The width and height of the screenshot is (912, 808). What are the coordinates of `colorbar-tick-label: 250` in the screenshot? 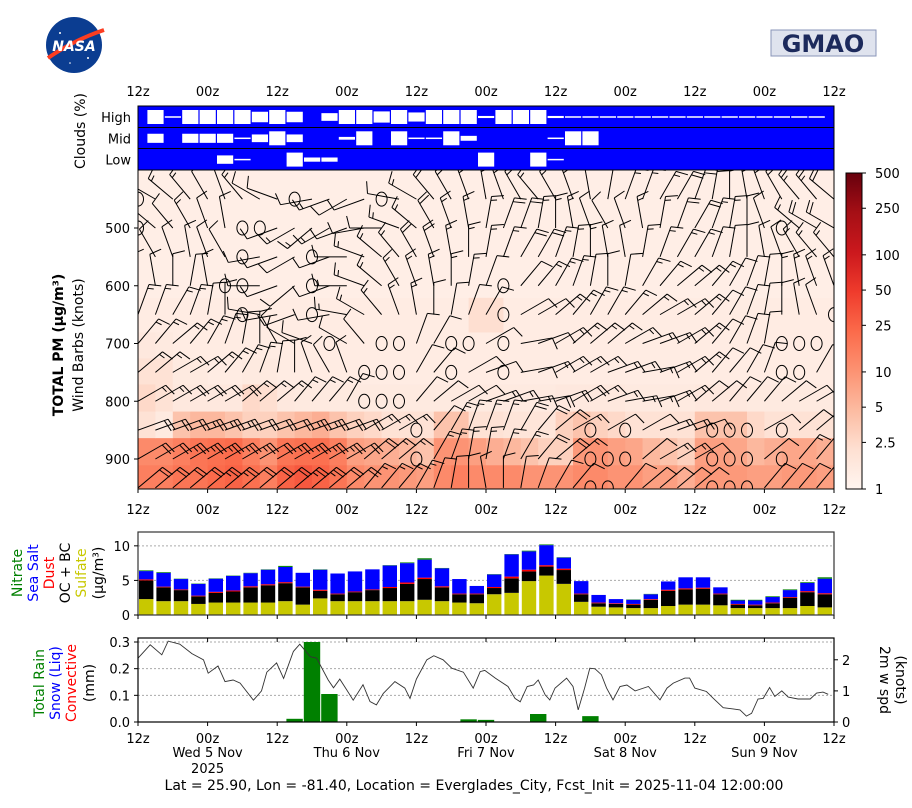 It's located at (887, 209).